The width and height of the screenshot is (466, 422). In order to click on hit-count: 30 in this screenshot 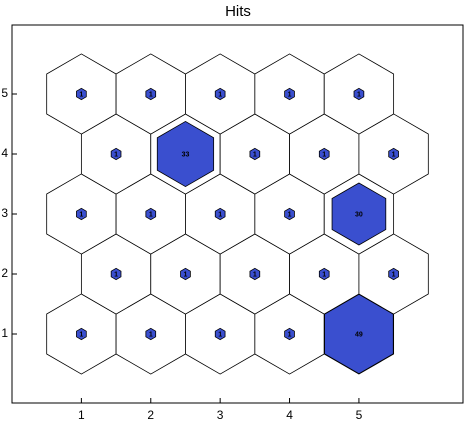, I will do `click(359, 214)`.